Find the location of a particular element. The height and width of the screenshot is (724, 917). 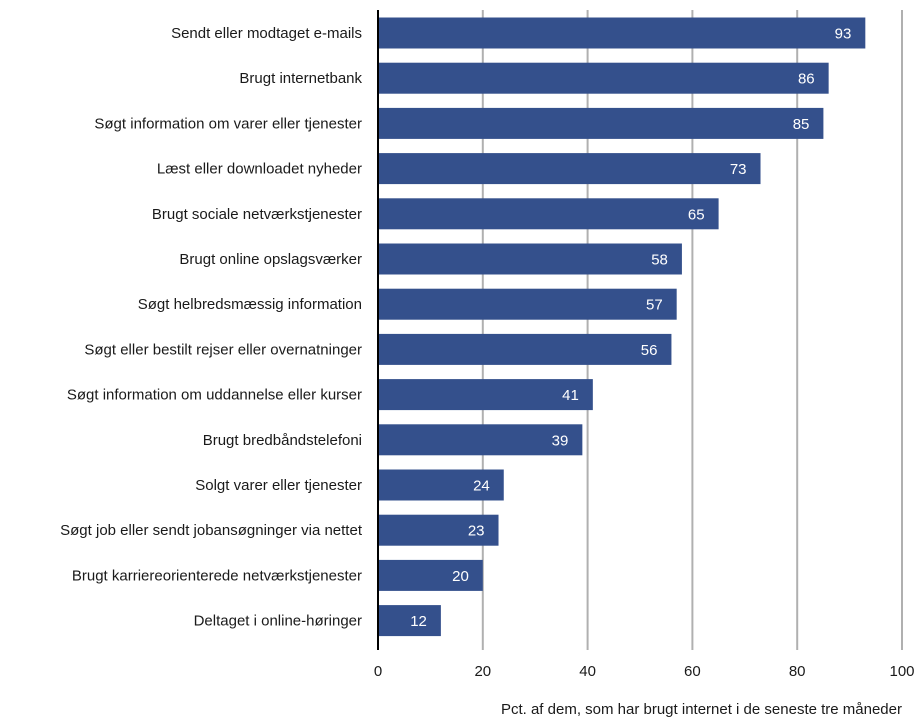

value-label: 85 is located at coordinates (801, 124).